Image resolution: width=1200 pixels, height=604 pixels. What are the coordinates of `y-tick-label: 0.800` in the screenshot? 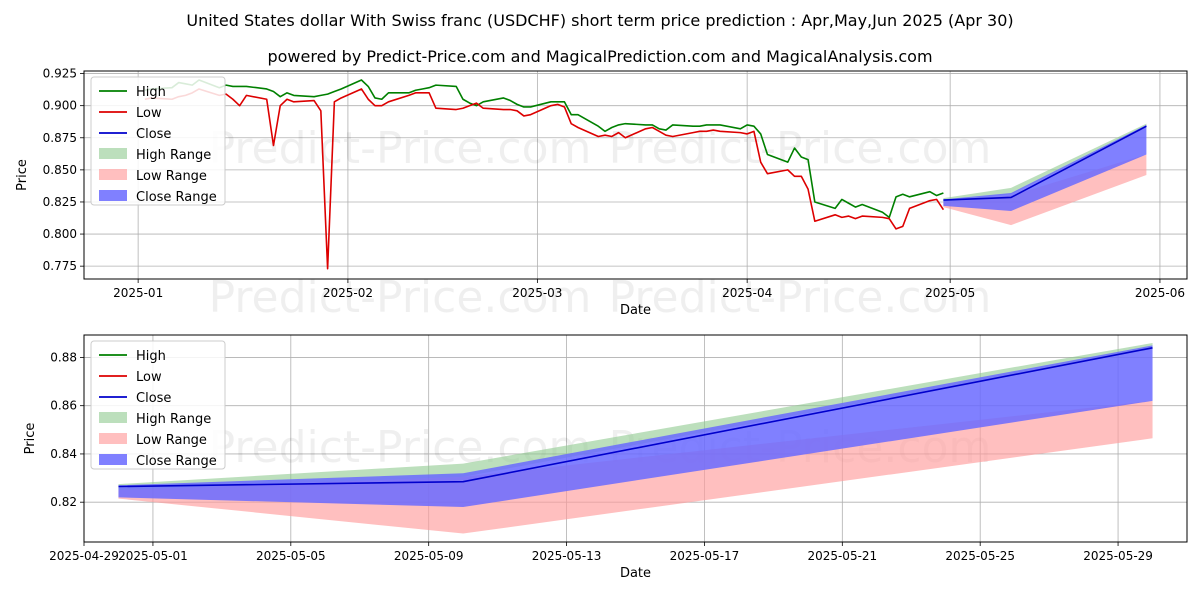 It's located at (60, 234).